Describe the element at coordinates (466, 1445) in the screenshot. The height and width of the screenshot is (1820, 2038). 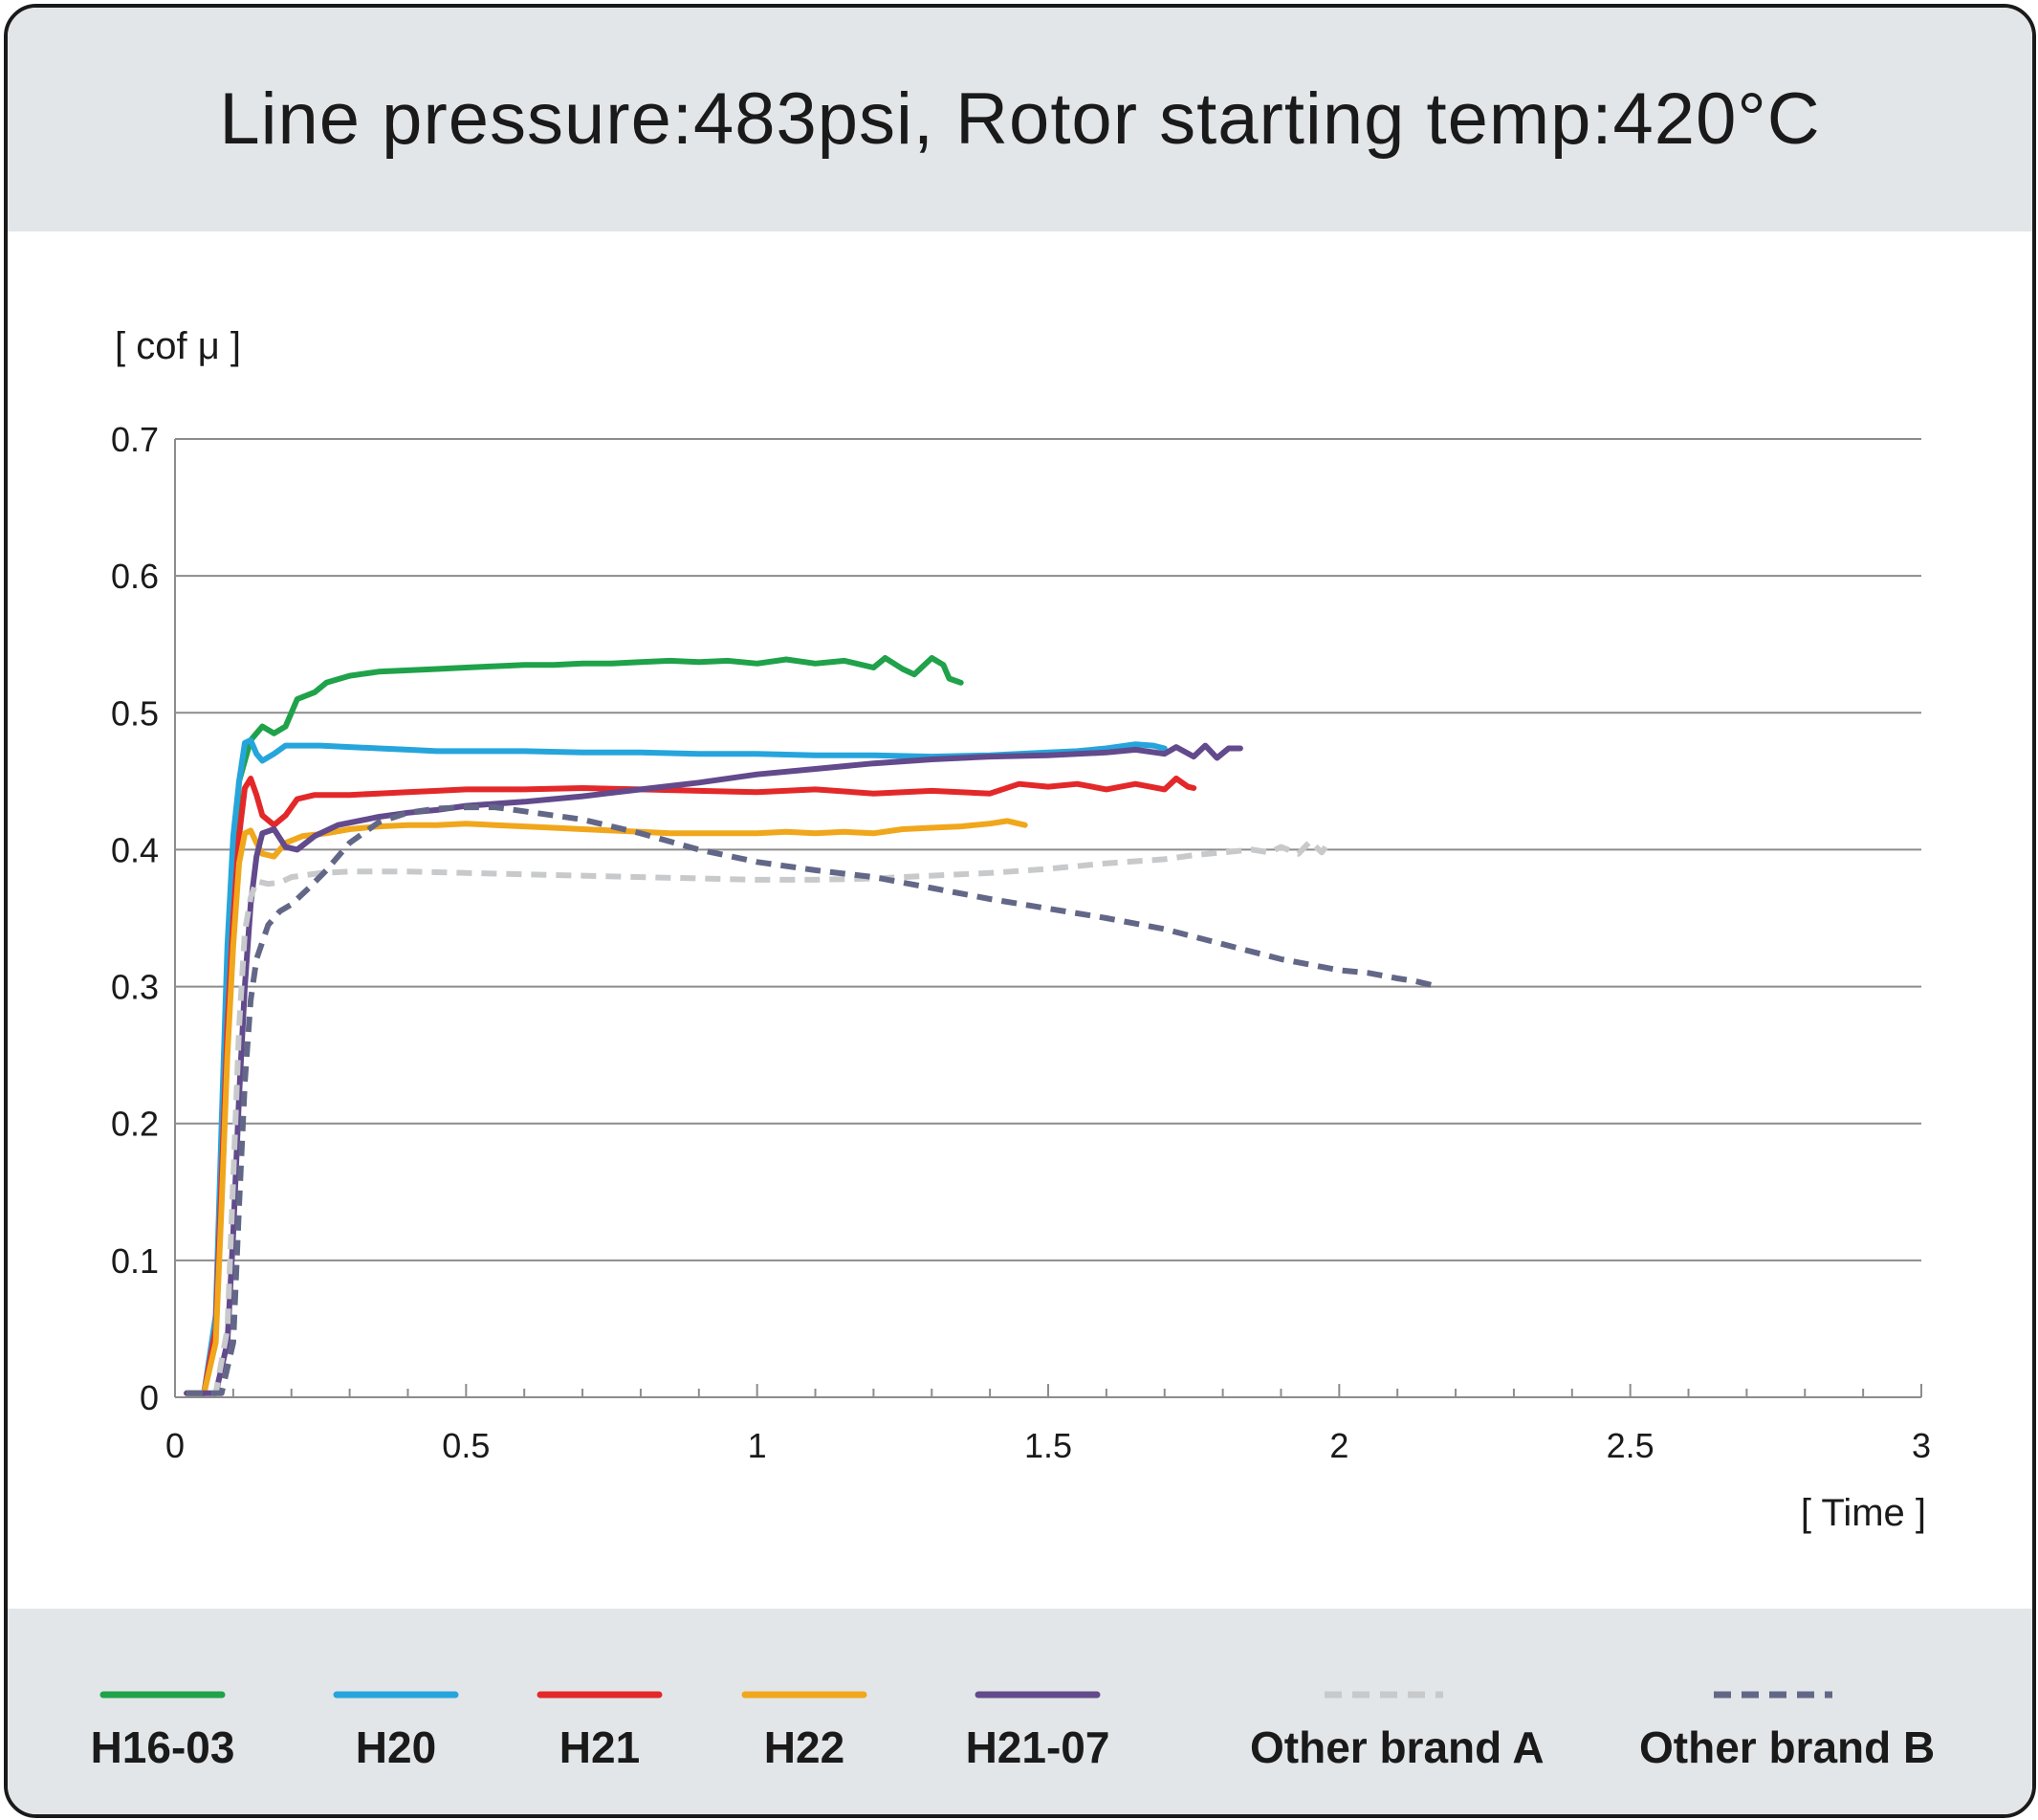
I see `x-tick-label: 0.5` at that location.